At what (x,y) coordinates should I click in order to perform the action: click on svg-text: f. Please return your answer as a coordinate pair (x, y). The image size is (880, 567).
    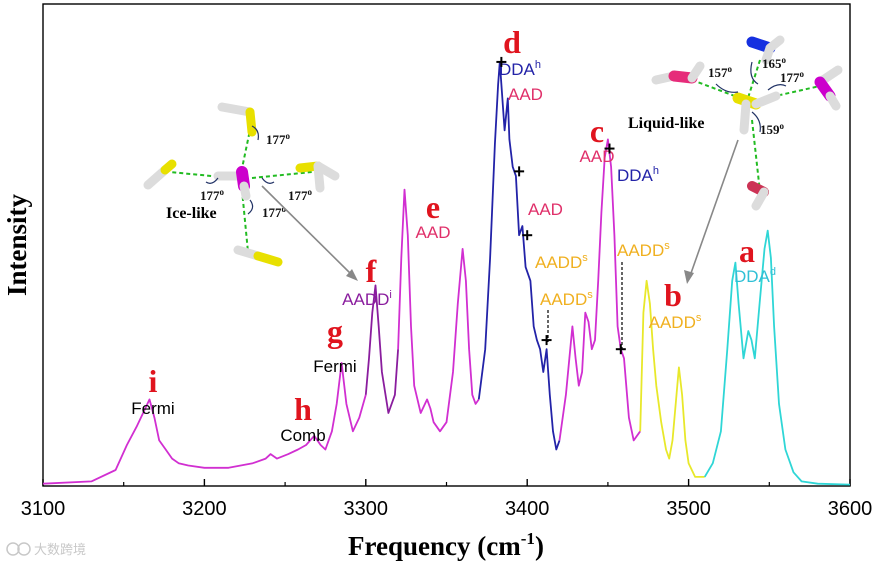
    Looking at the image, I should click on (371, 271).